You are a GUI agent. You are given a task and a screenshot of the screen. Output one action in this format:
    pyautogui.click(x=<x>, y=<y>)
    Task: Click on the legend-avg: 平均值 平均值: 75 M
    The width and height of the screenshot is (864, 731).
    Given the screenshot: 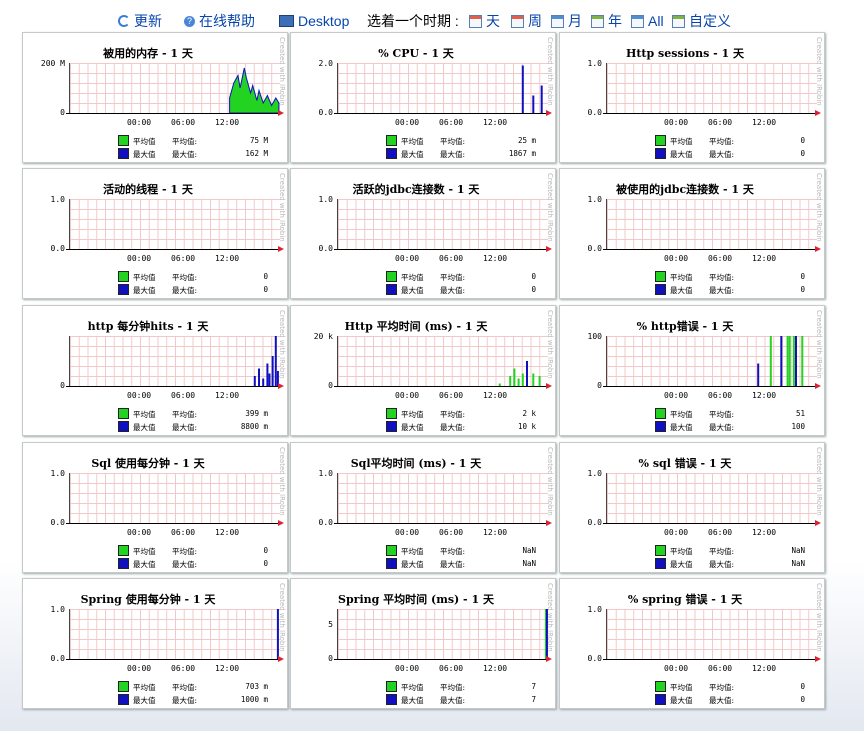 What is the action you would take?
    pyautogui.click(x=193, y=140)
    